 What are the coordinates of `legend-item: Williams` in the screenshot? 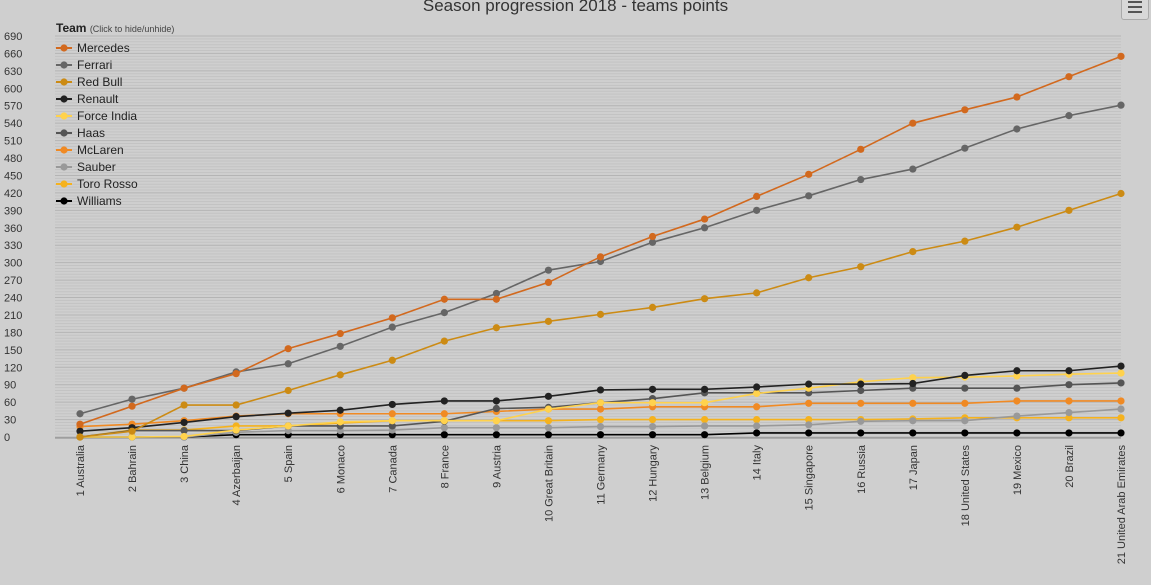 It's located at (89, 201).